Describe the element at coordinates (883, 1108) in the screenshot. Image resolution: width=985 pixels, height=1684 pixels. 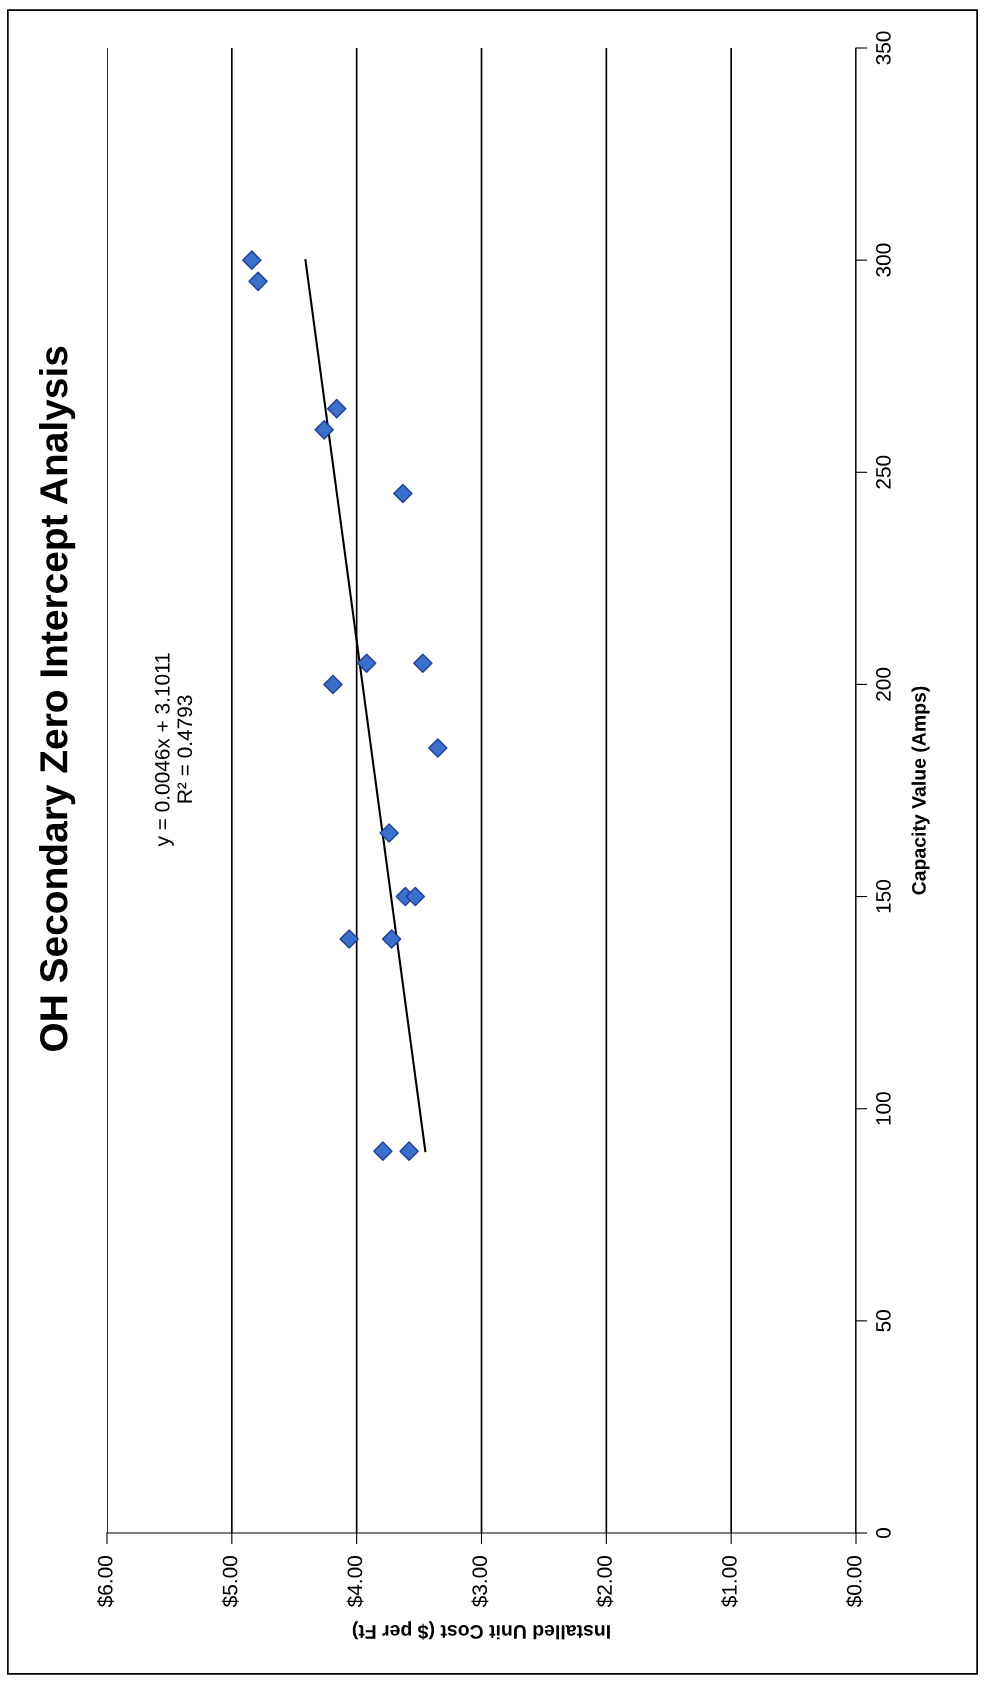
I see `y-tick-label: 100` at that location.